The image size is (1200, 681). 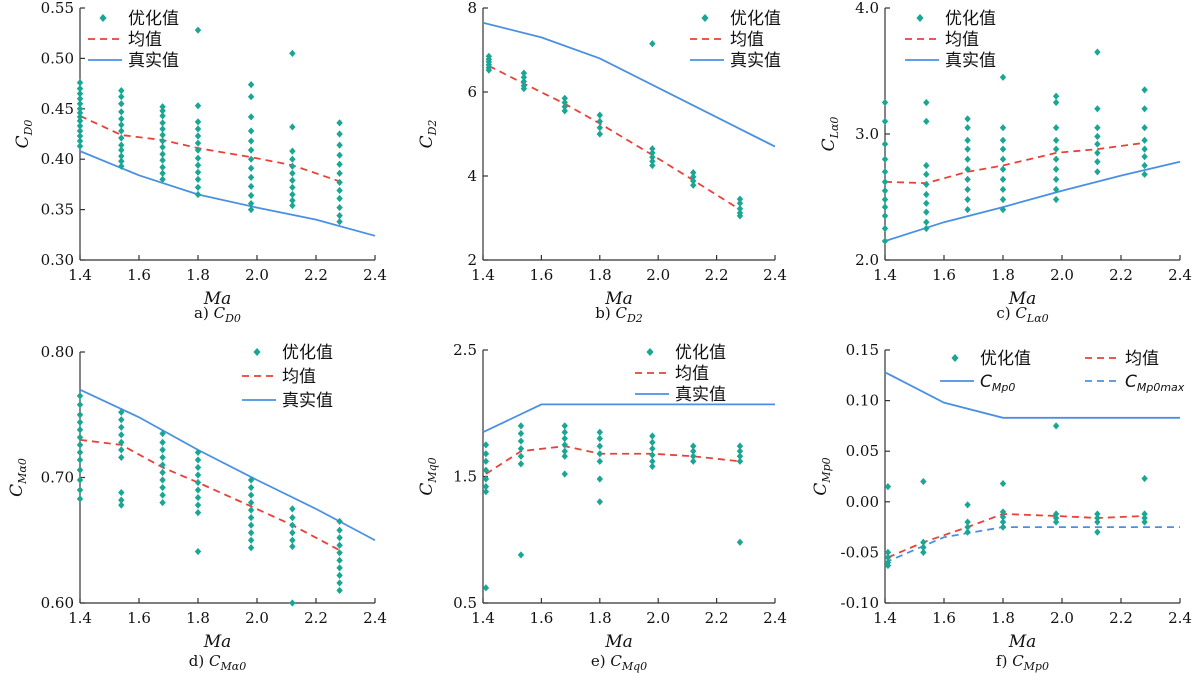 What do you see at coordinates (658, 275) in the screenshot?
I see `x-tick-label: 2.0` at bounding box center [658, 275].